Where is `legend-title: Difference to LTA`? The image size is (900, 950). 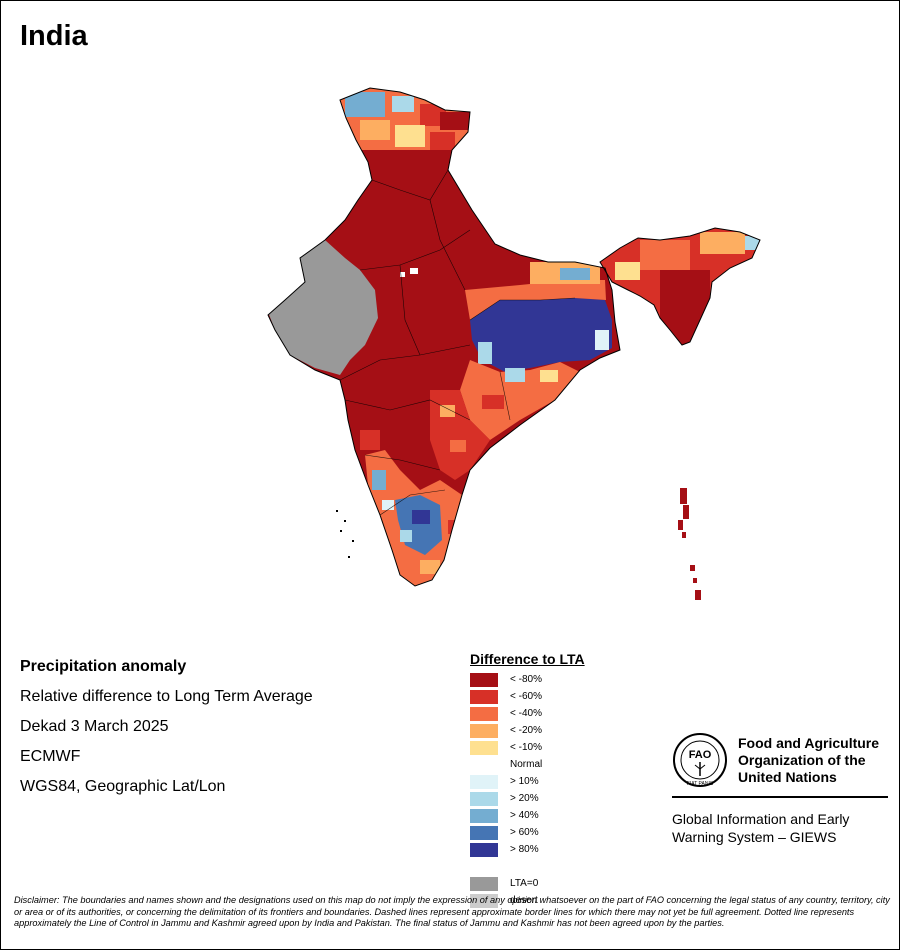 legend-title: Difference to LTA is located at coordinates (527, 659).